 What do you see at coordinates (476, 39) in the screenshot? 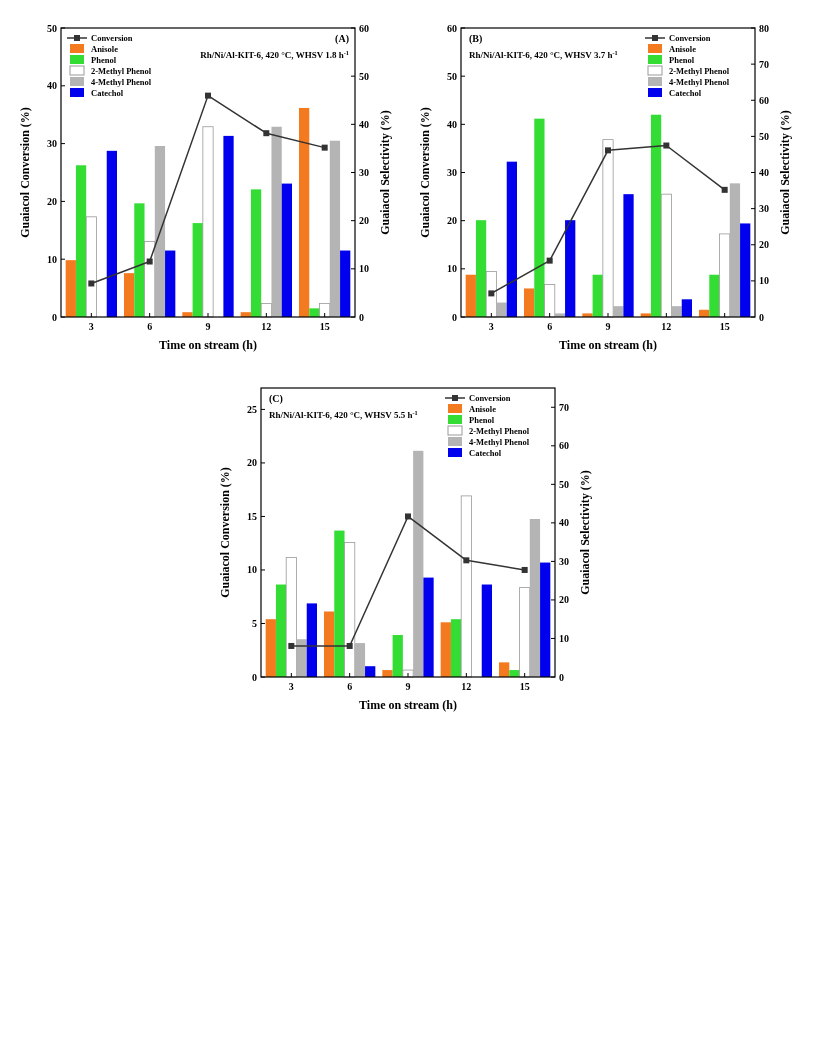
I see `text: (B)` at bounding box center [476, 39].